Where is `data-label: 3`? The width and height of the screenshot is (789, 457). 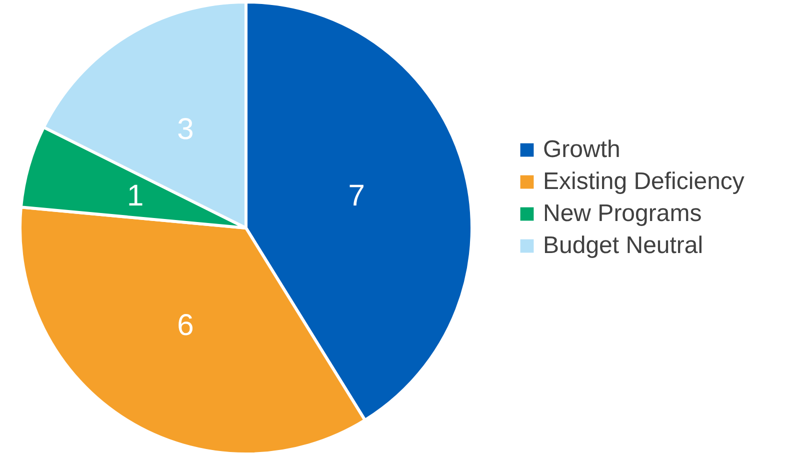
data-label: 3 is located at coordinates (185, 129).